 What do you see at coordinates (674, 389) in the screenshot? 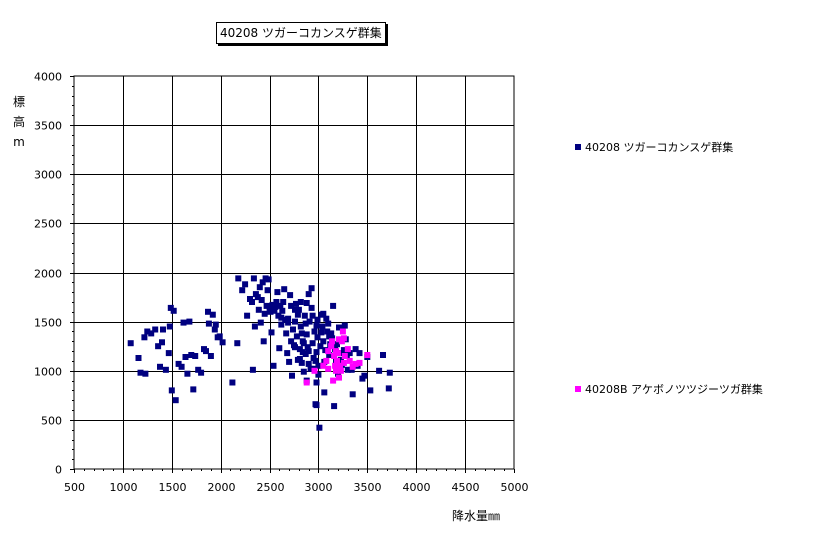
I see `legend-label-series-2: 40208B アケボノツツジーツガ群集` at bounding box center [674, 389].